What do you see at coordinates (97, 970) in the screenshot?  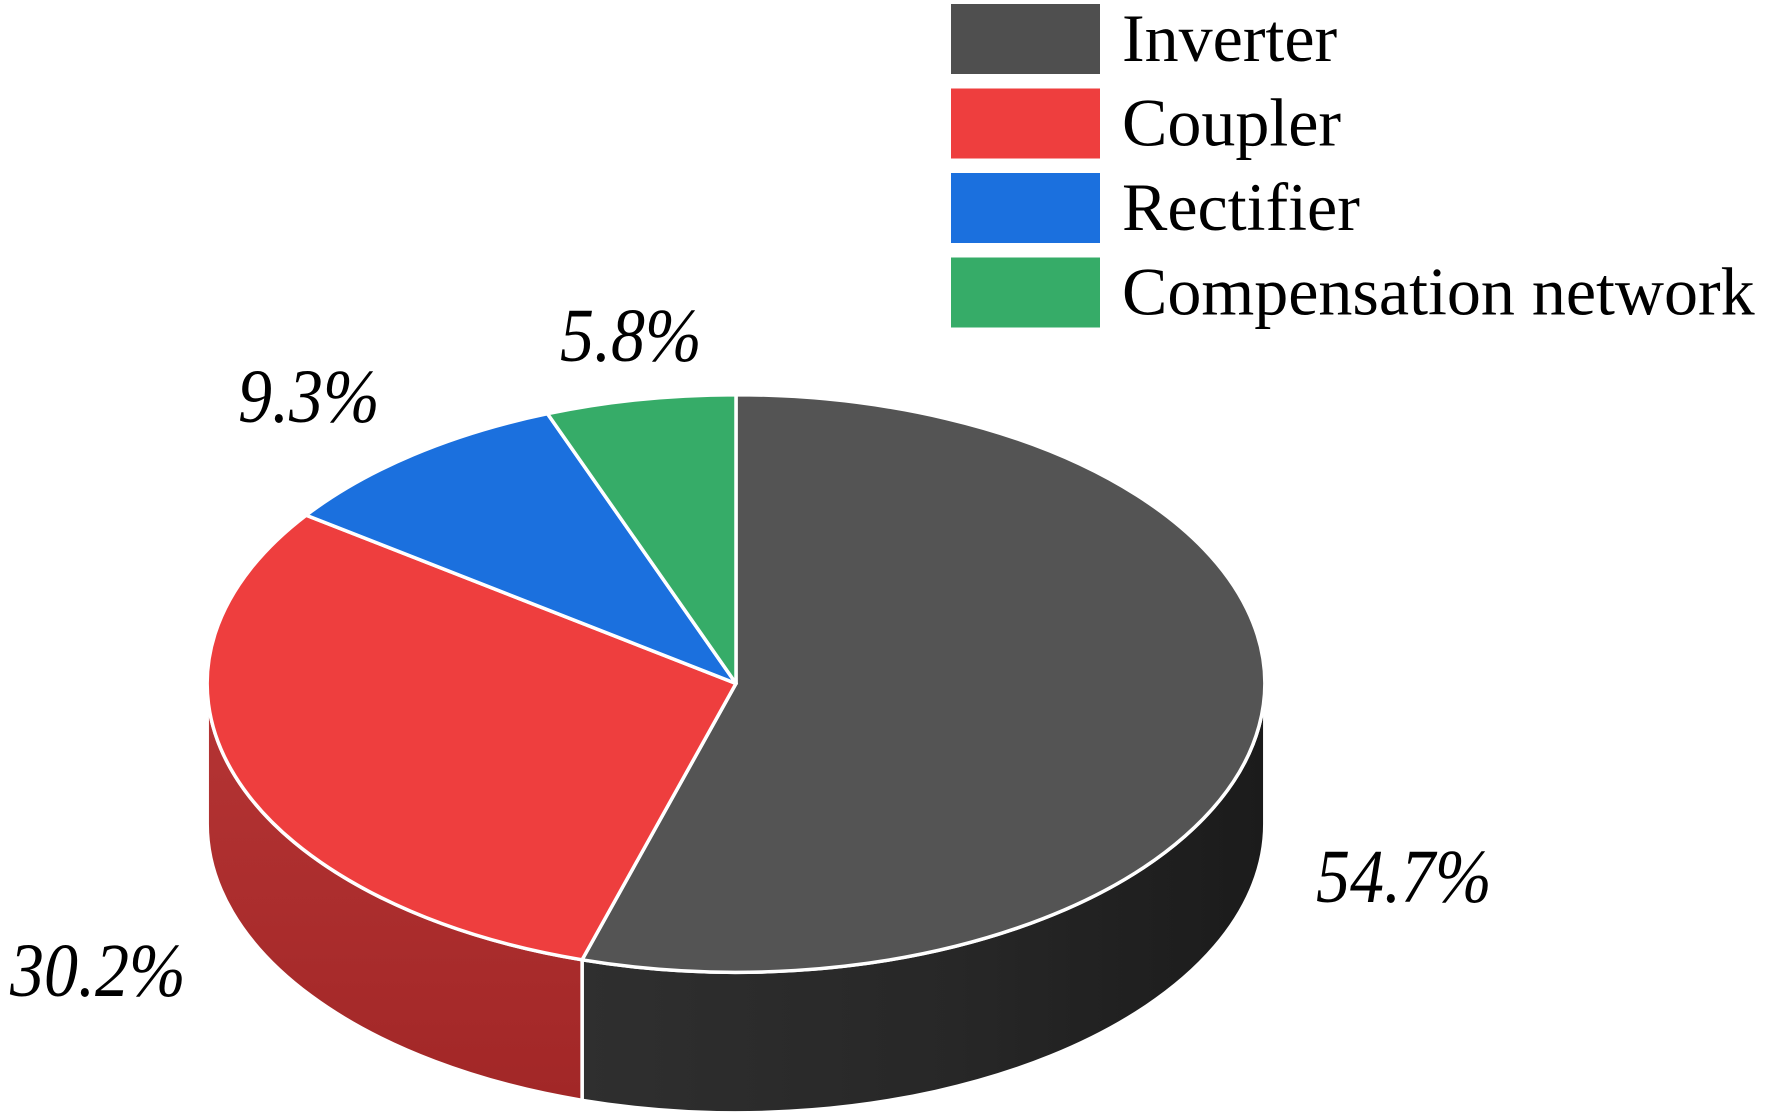 I see `svg-text: 30.2%` at bounding box center [97, 970].